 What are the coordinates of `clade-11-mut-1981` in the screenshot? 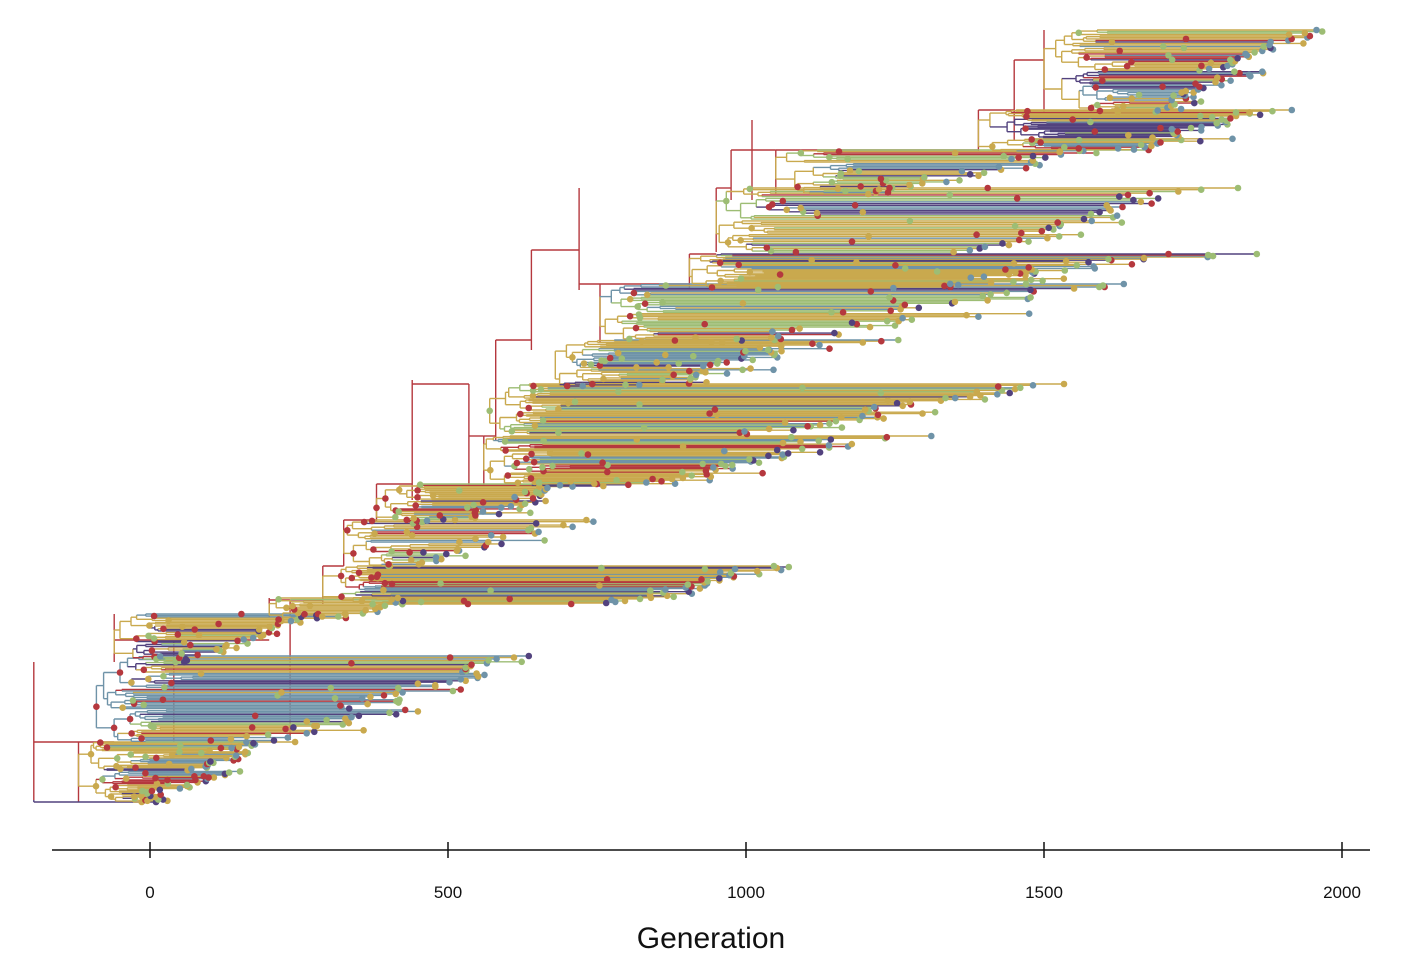 It's located at (780, 274).